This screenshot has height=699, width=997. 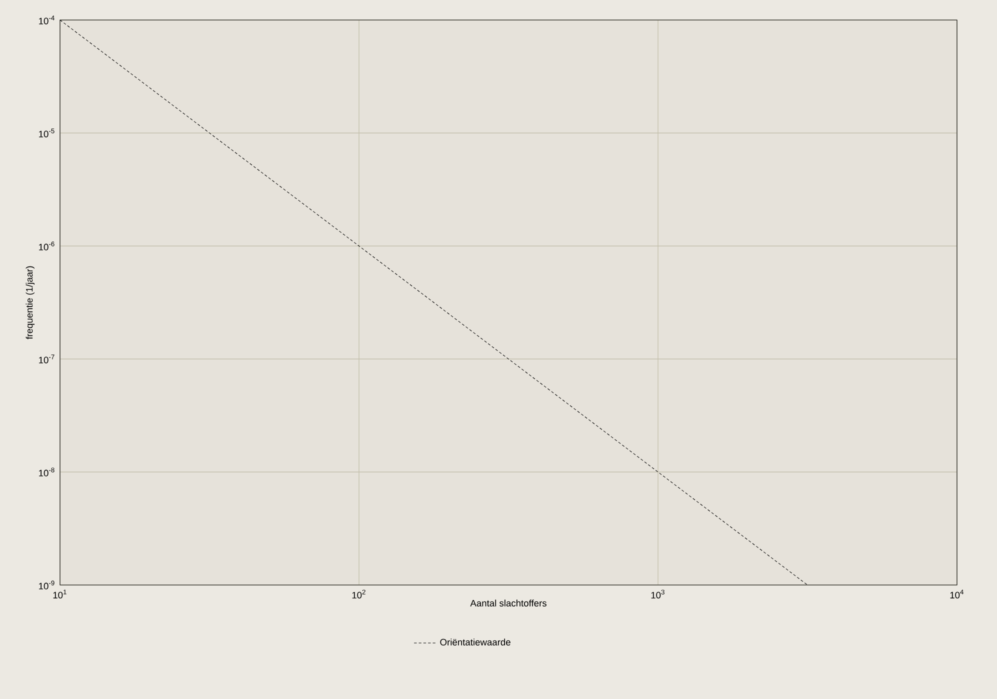 I want to click on y-tick-label: 10$^{-8}$, so click(x=46, y=472).